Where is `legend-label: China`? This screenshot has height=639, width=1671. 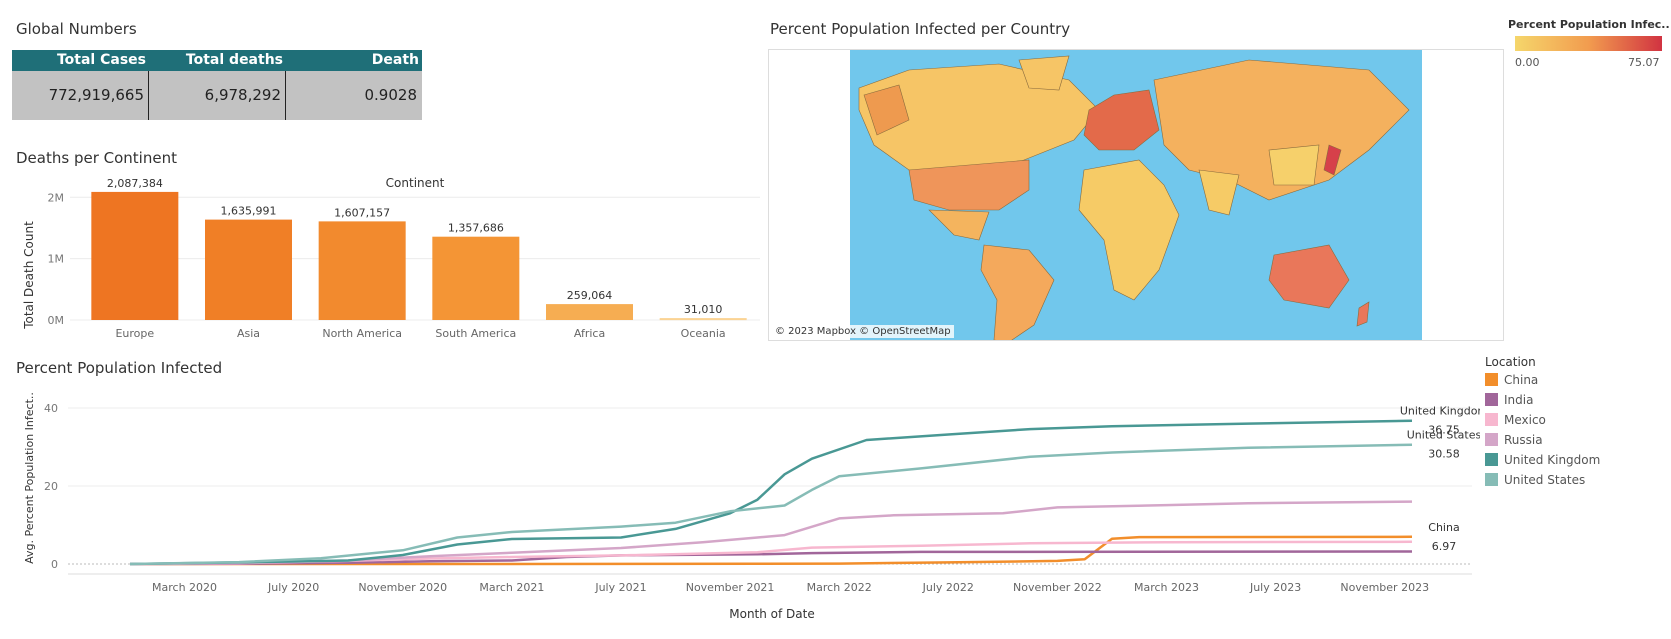 legend-label: China is located at coordinates (1521, 380).